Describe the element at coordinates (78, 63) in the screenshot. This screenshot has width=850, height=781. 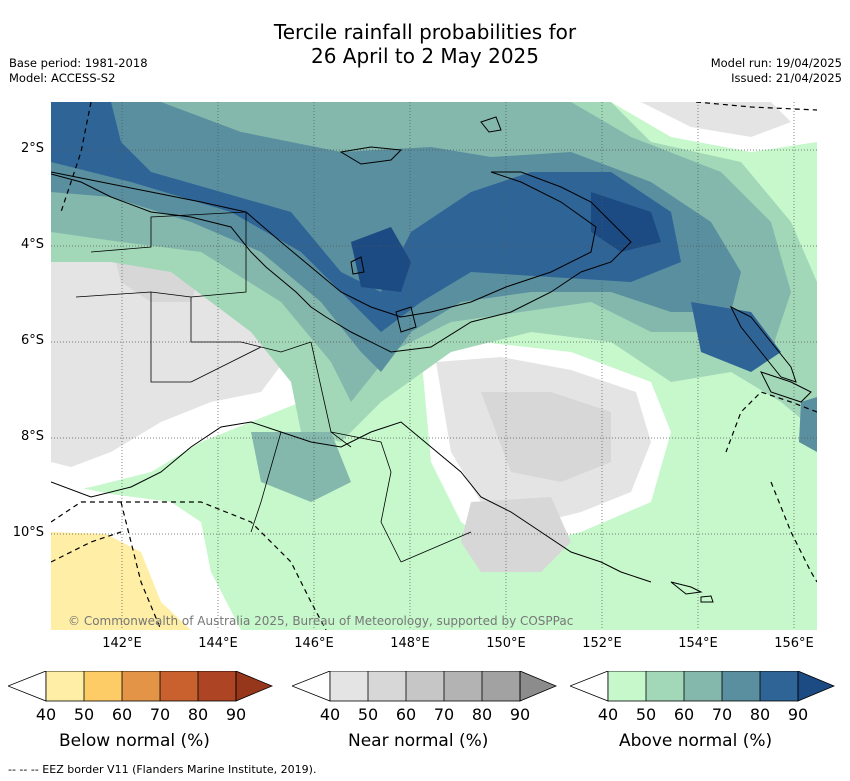
I see `base-period: Base period: 1981-2018` at that location.